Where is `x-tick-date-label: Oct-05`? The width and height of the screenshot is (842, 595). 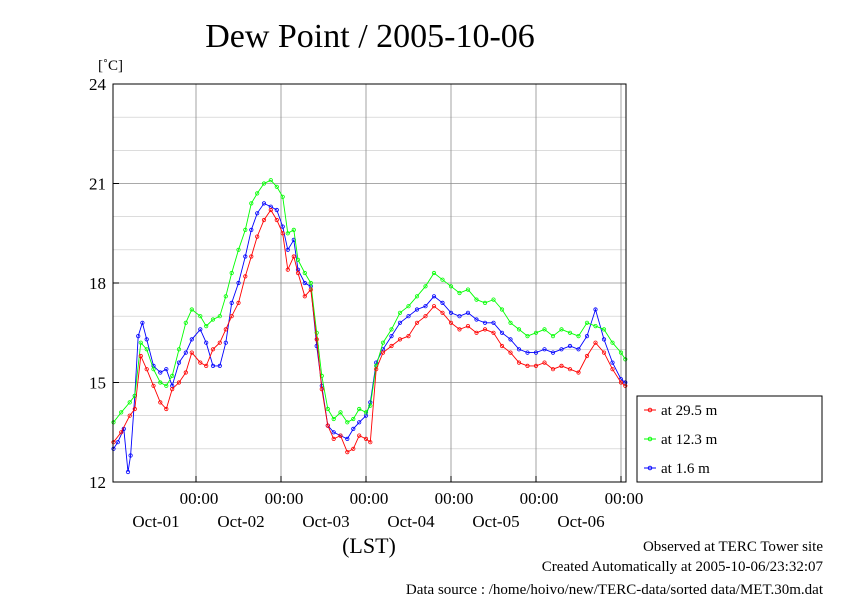
x-tick-date-label: Oct-05 is located at coordinates (495, 521).